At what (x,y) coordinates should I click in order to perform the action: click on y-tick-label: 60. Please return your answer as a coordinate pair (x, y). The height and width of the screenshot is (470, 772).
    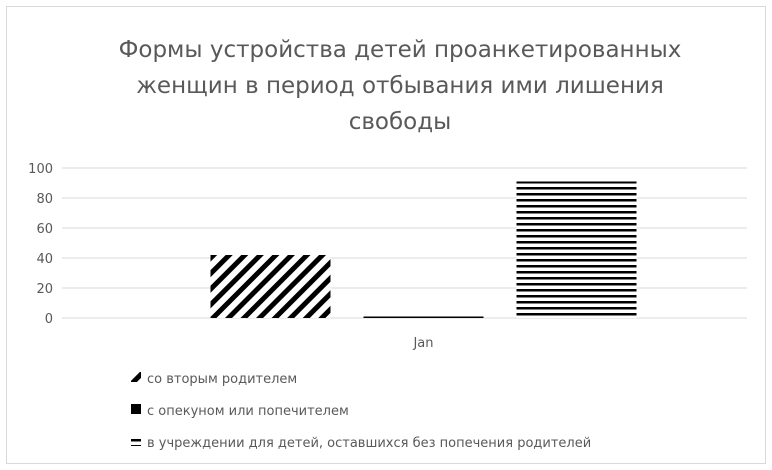
    Looking at the image, I should click on (44, 229).